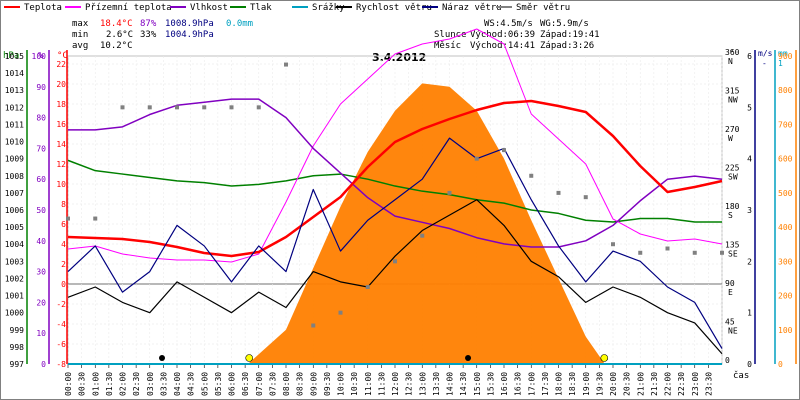 The height and width of the screenshot is (400, 800). Describe the element at coordinates (163, 384) in the screenshot. I see `tick-time: 03:30` at that location.